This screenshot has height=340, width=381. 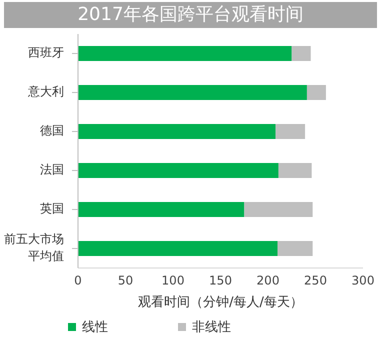 What do you see at coordinates (45, 91) in the screenshot?
I see `y-tick-label: 意大利` at bounding box center [45, 91].